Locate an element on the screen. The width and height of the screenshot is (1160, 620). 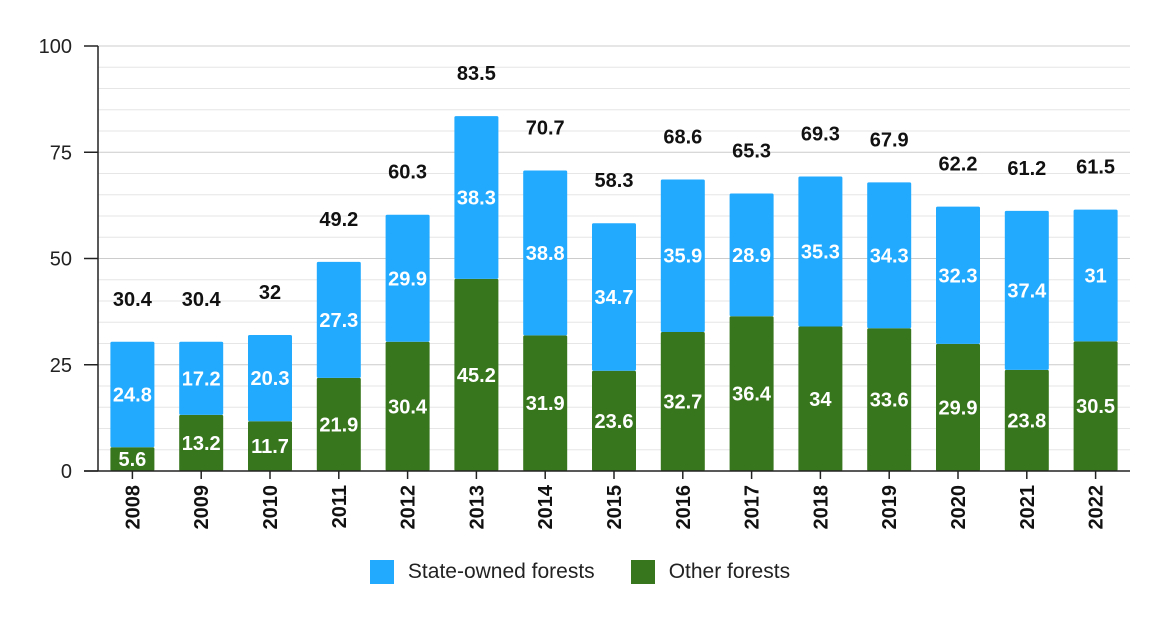
data-label-state-owned: 35.3 is located at coordinates (820, 252).